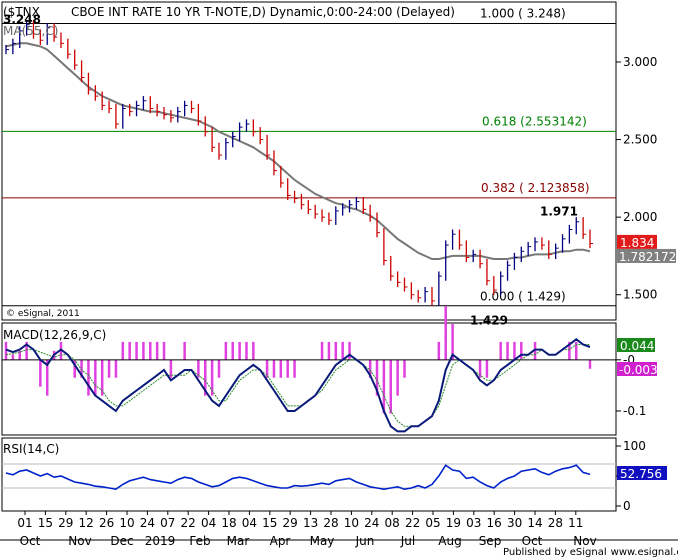  I want to click on x-month-label: Apr, so click(280, 541).